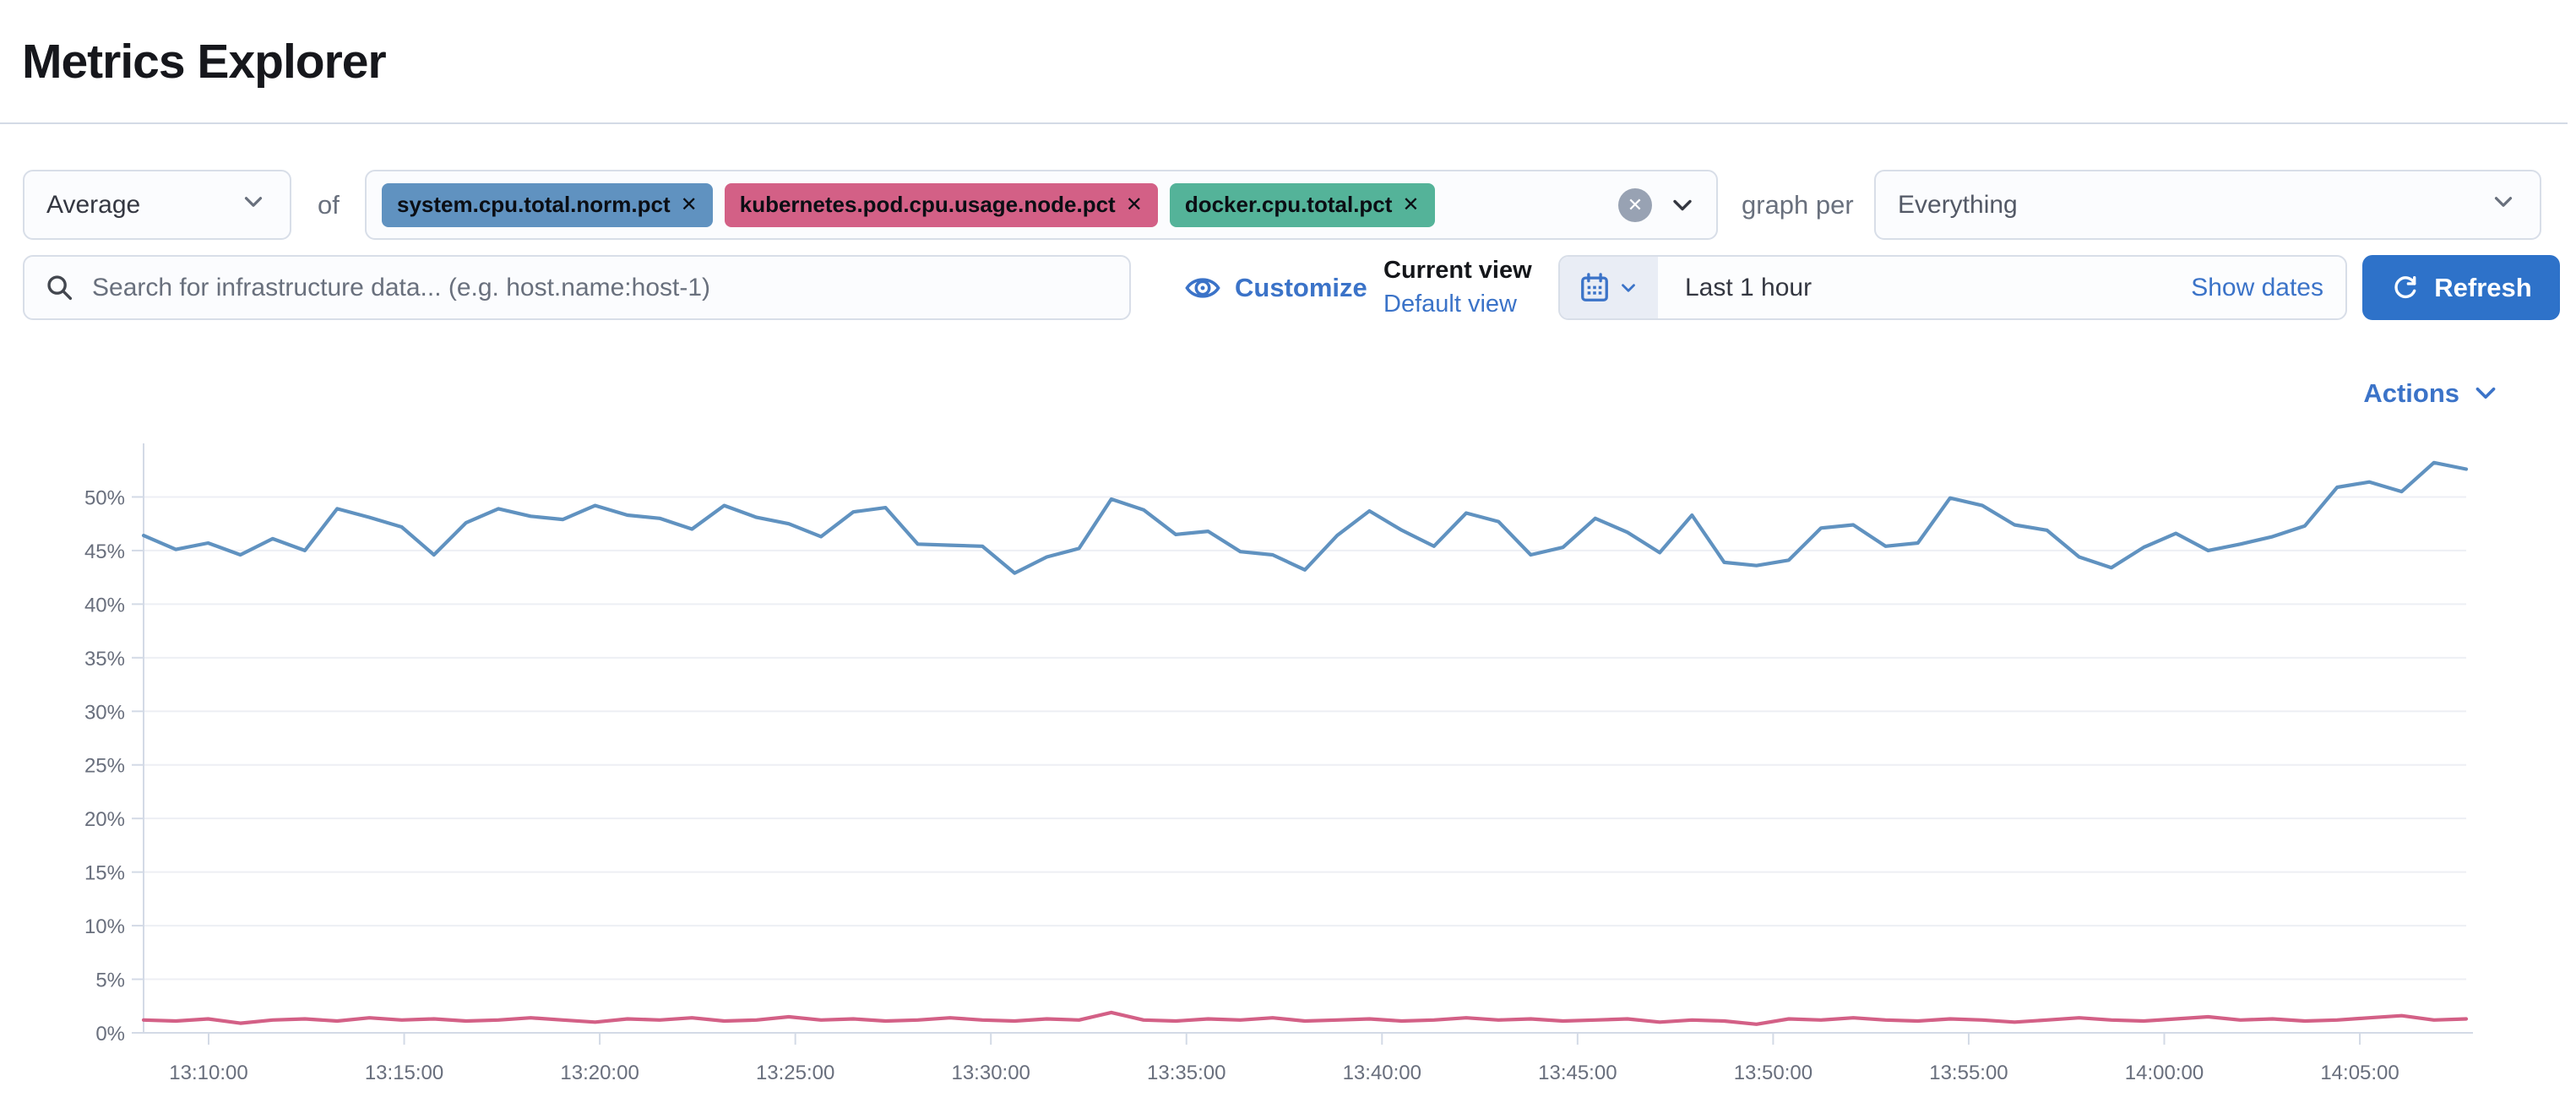 This screenshot has width=2576, height=1108. I want to click on refresh-button: Refresh, so click(2461, 287).